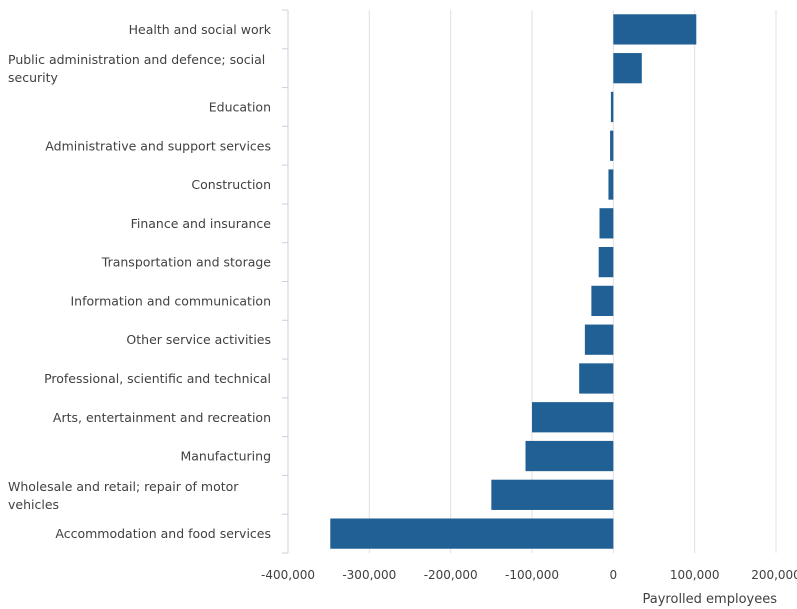  Describe the element at coordinates (33, 77) in the screenshot. I see `category-label-line: security` at that location.